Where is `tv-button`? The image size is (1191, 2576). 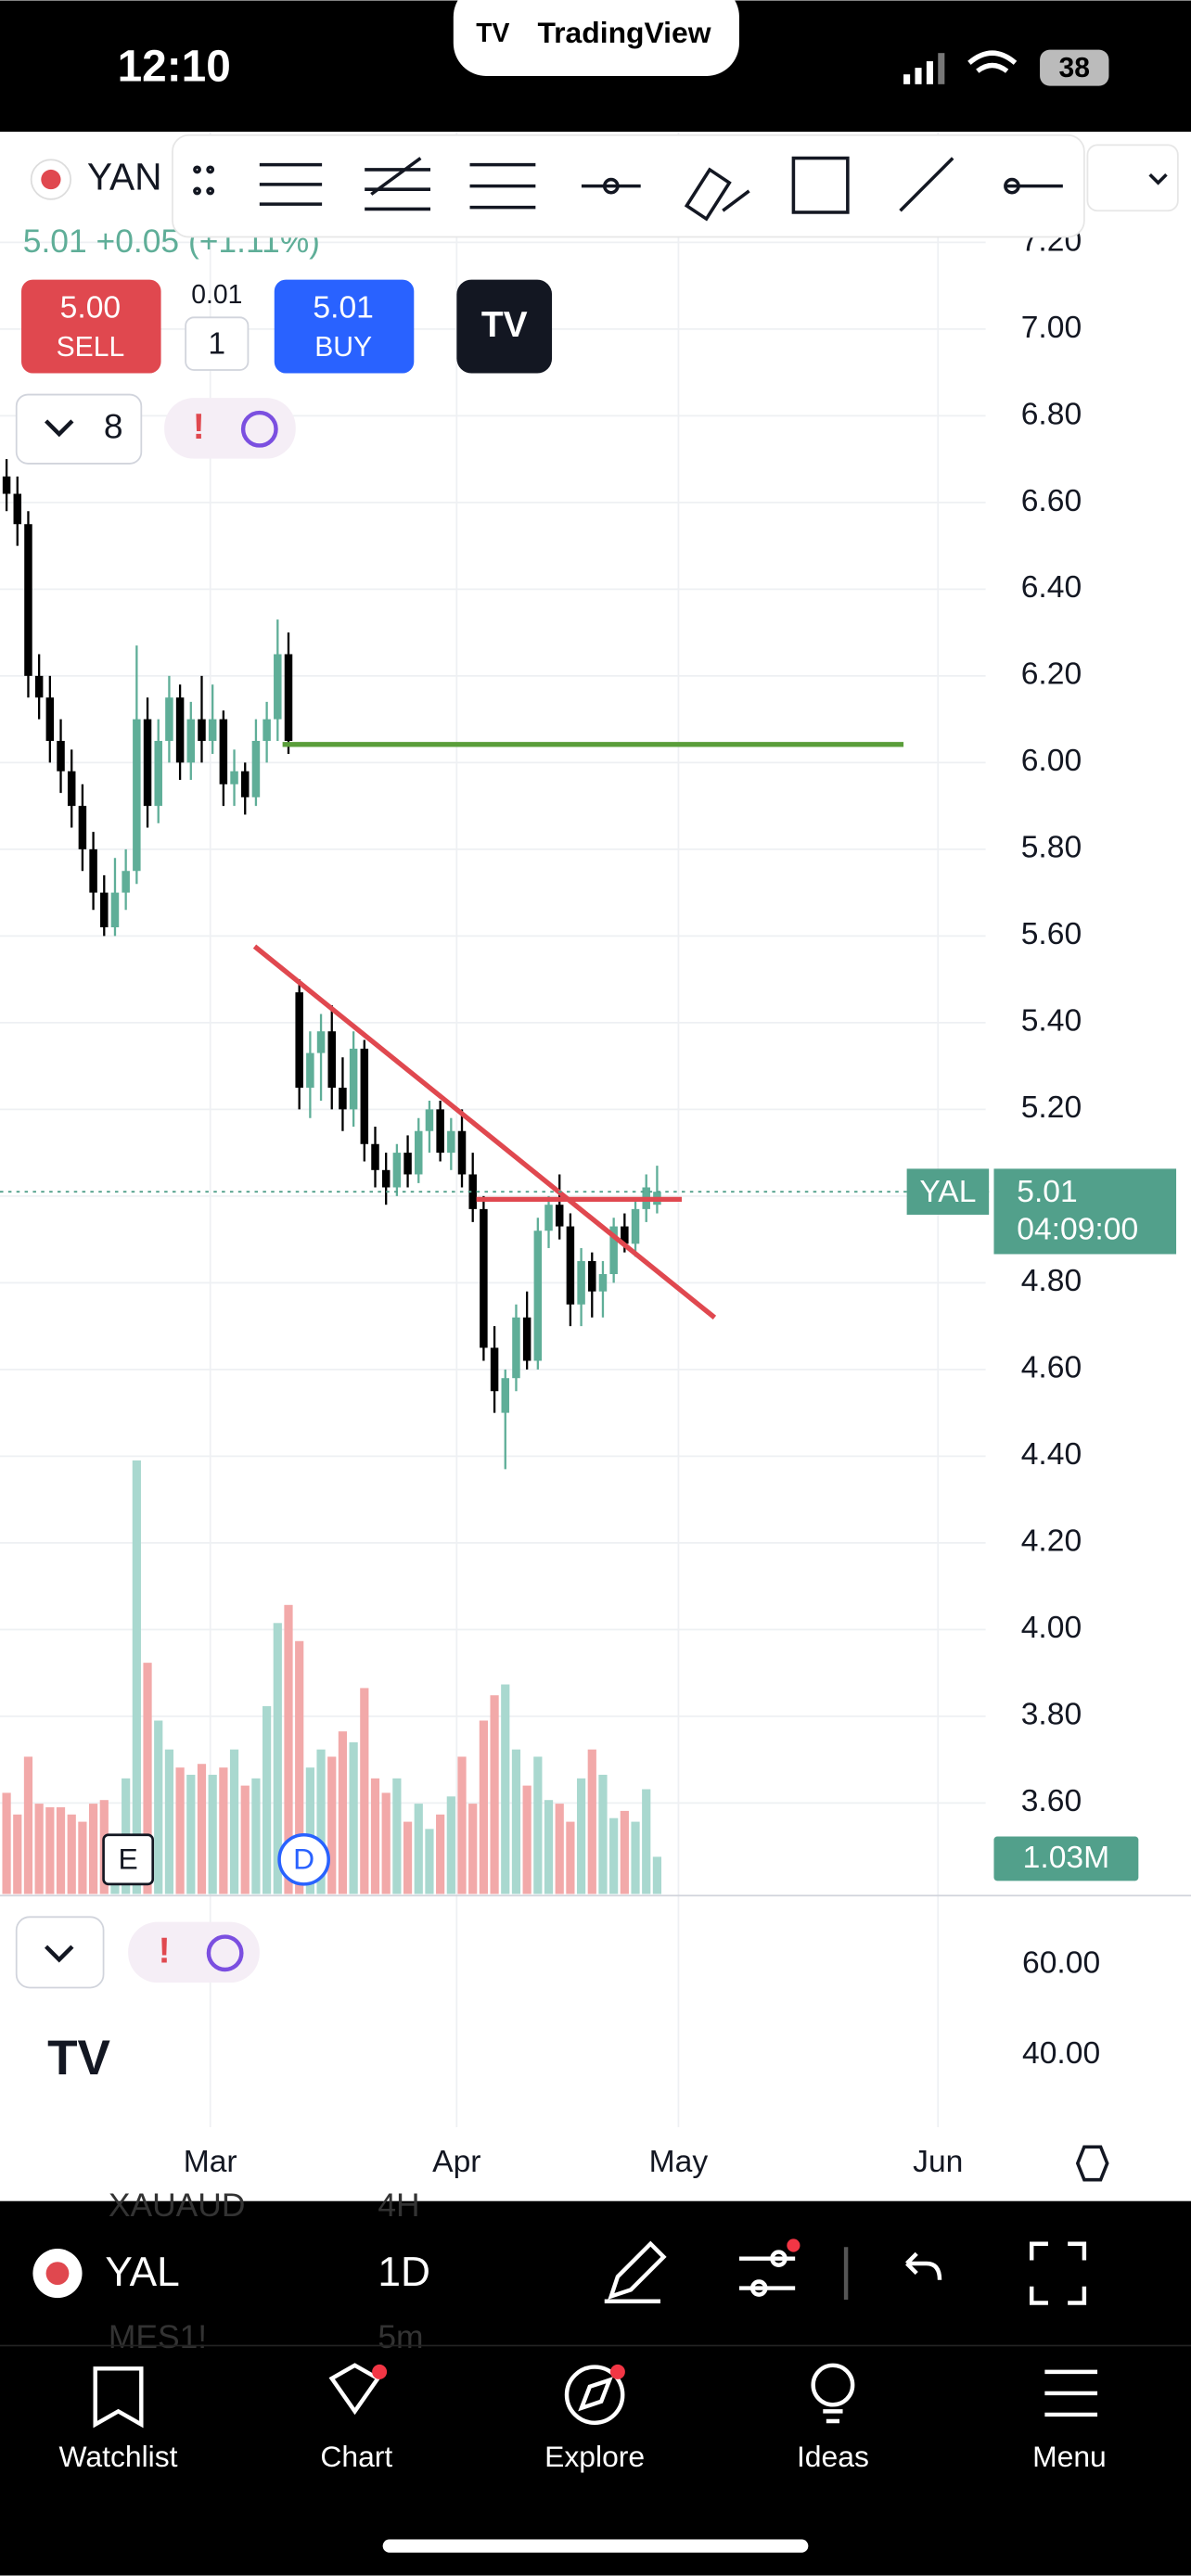 tv-button is located at coordinates (504, 326).